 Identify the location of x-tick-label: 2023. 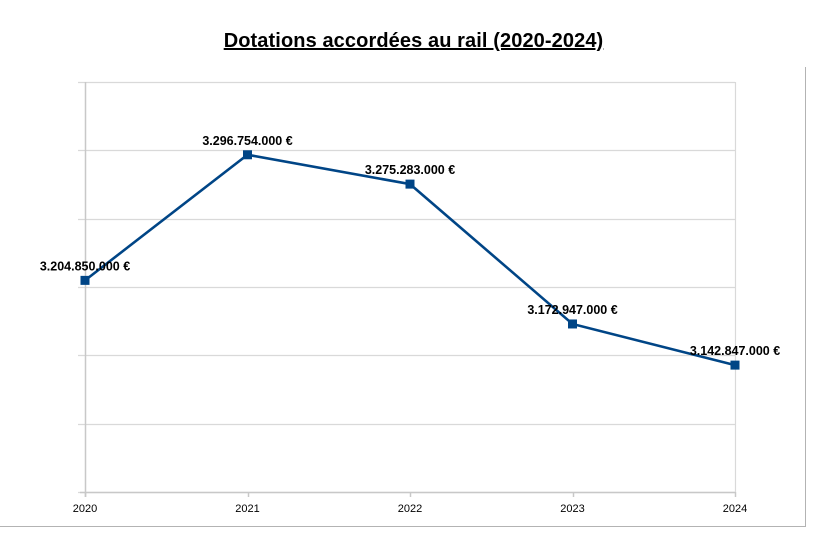
(572, 509).